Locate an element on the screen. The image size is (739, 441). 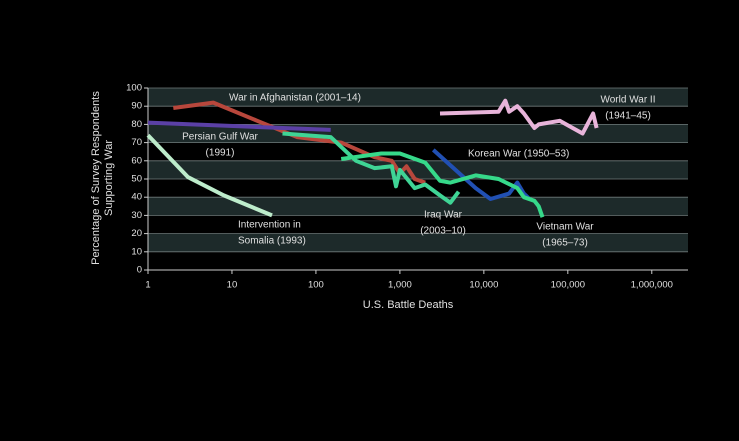
y-tick-label: 60 is located at coordinates (136, 160).